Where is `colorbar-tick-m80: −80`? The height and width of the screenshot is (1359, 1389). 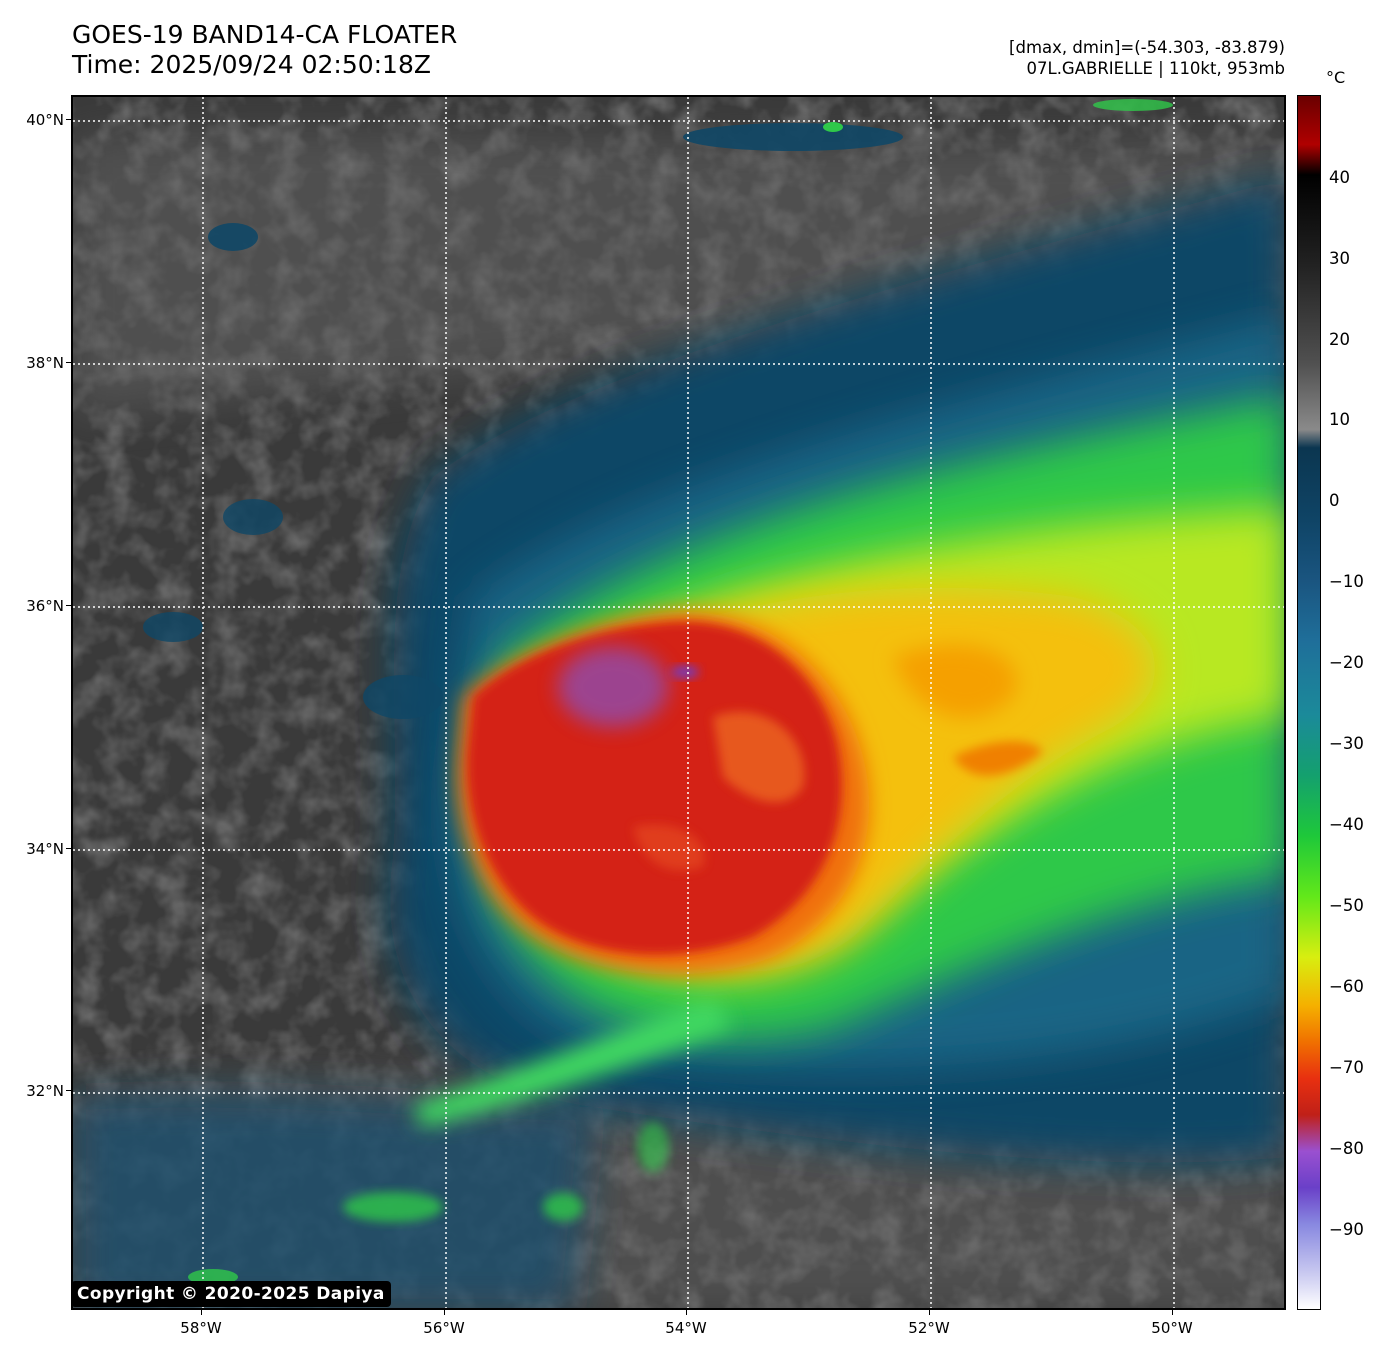 colorbar-tick-m80: −80 is located at coordinates (1346, 1148).